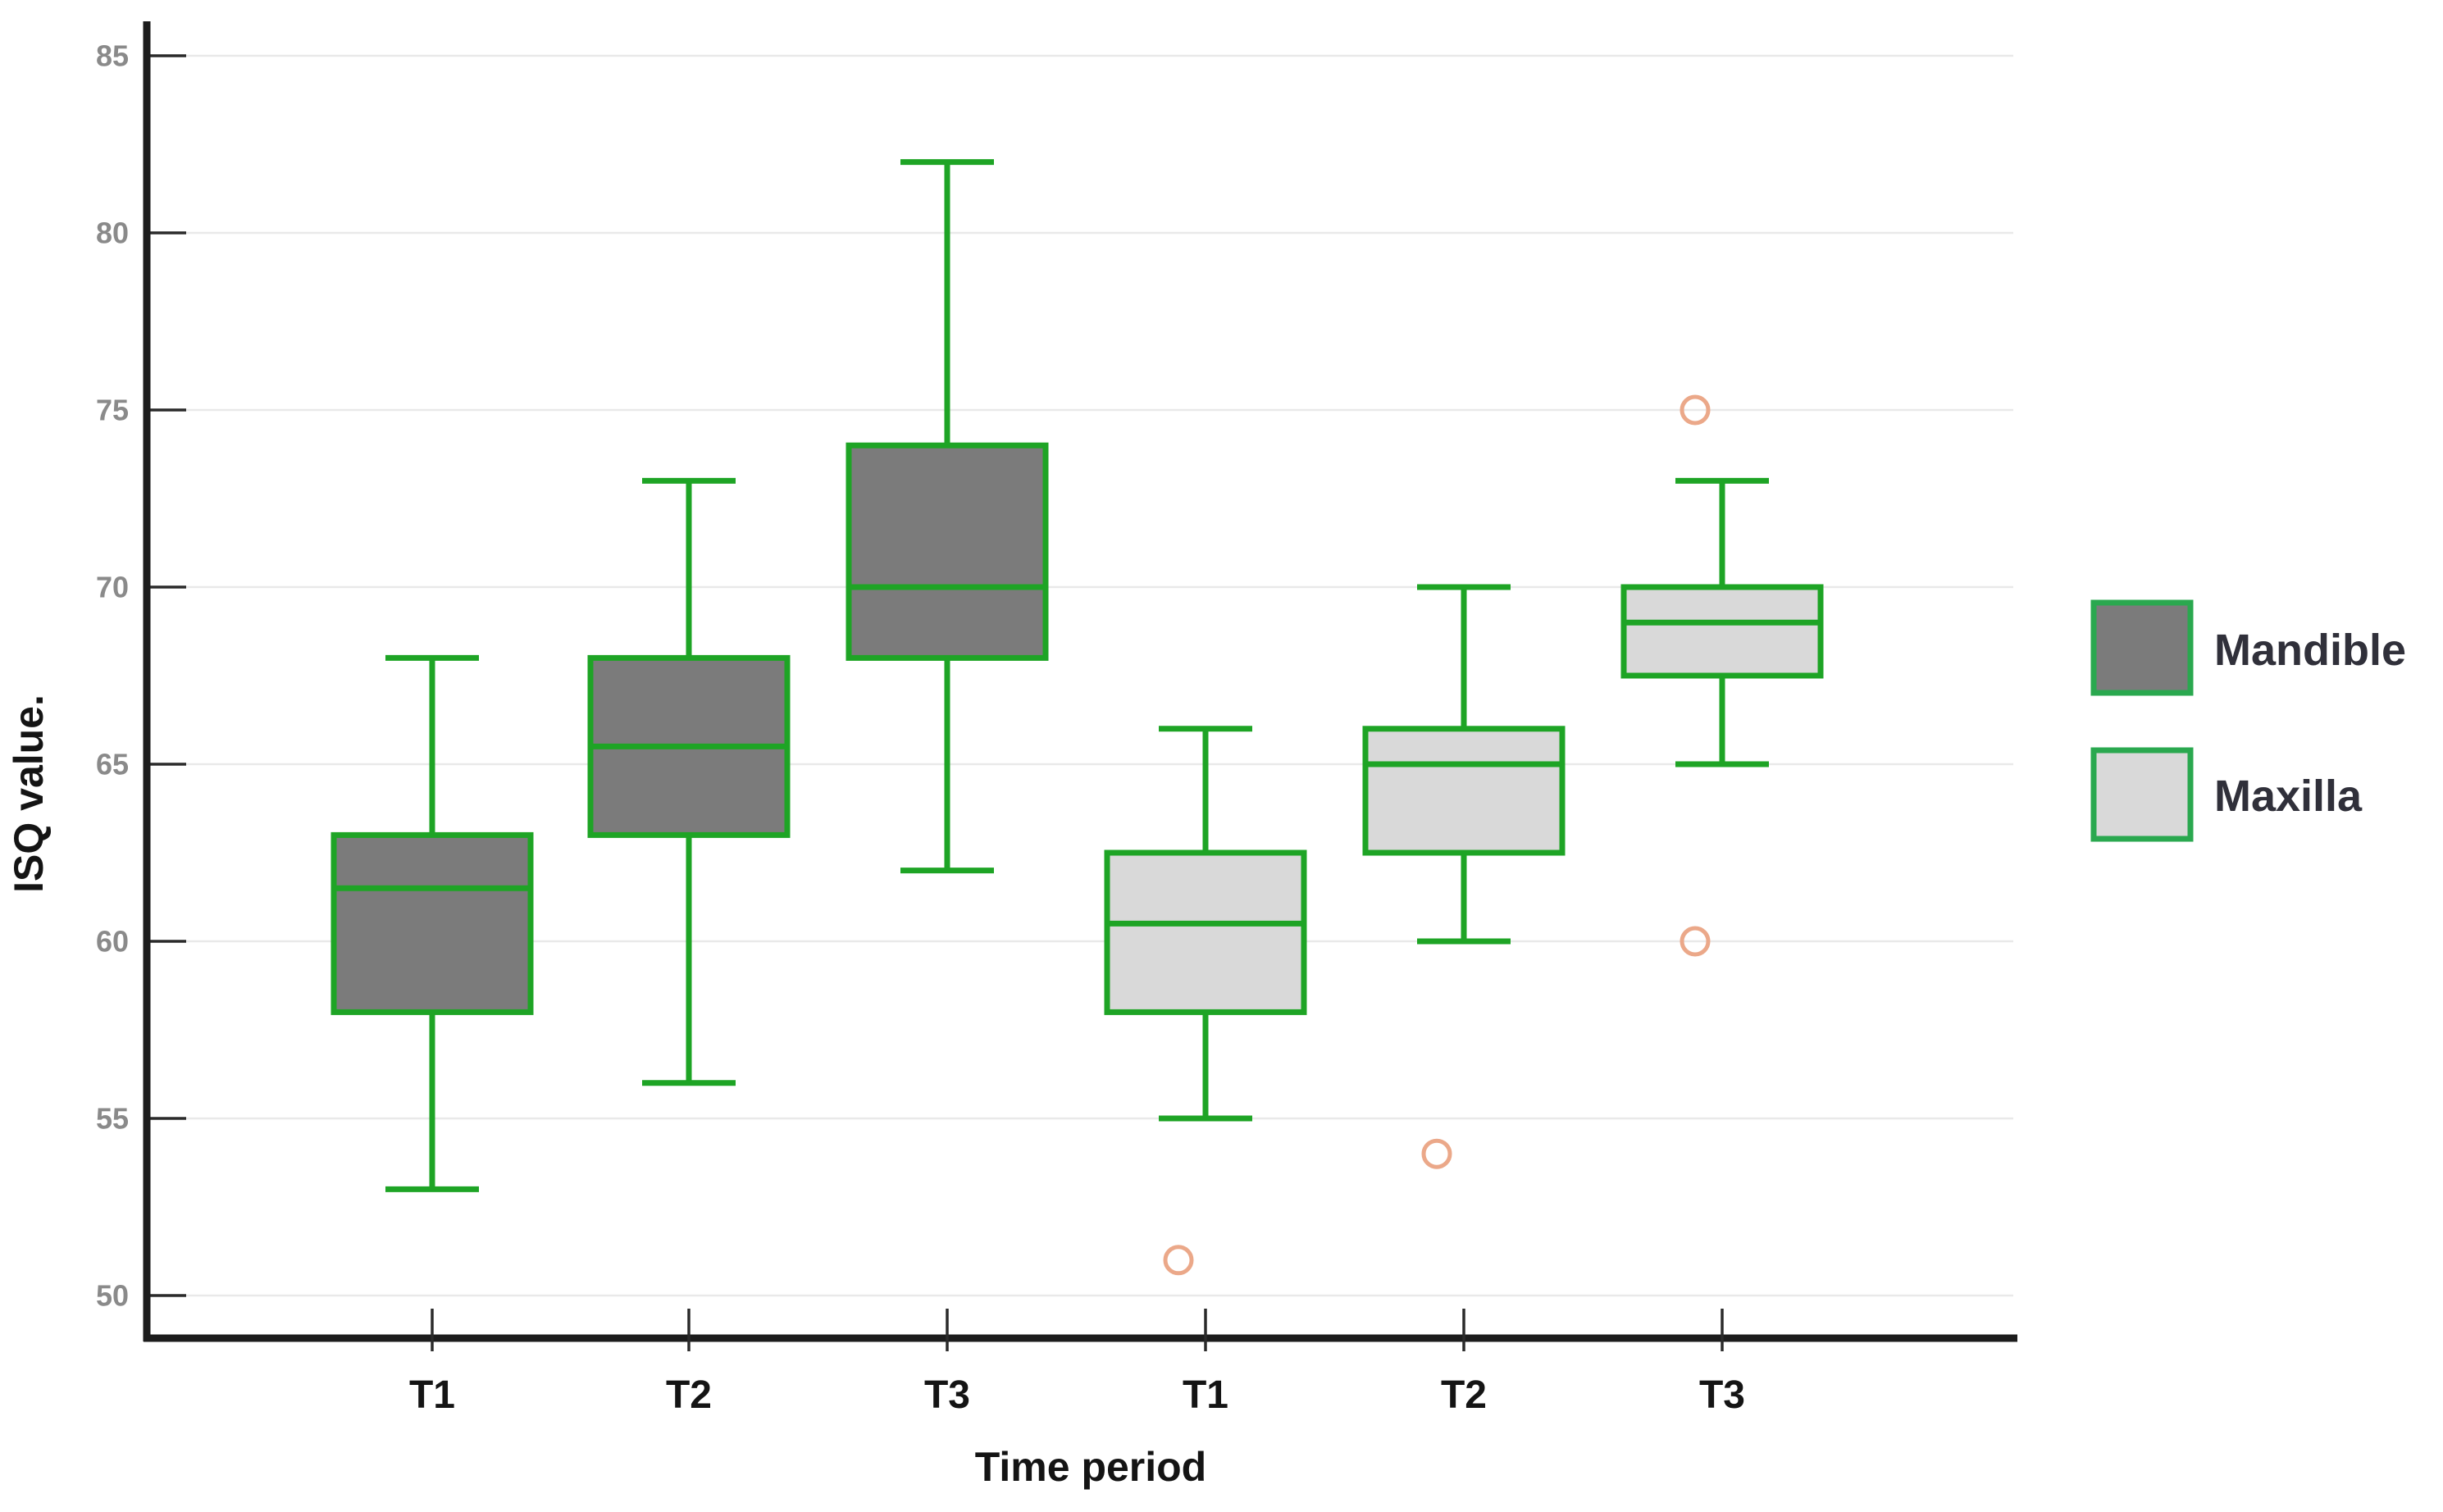 This screenshot has width=2443, height=1512. What do you see at coordinates (112, 587) in the screenshot?
I see `y-tick-label-70: 70` at bounding box center [112, 587].